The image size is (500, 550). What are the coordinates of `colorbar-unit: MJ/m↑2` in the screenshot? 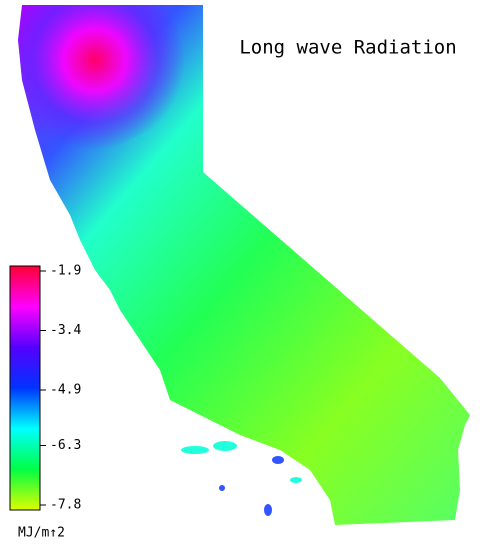 It's located at (41, 533).